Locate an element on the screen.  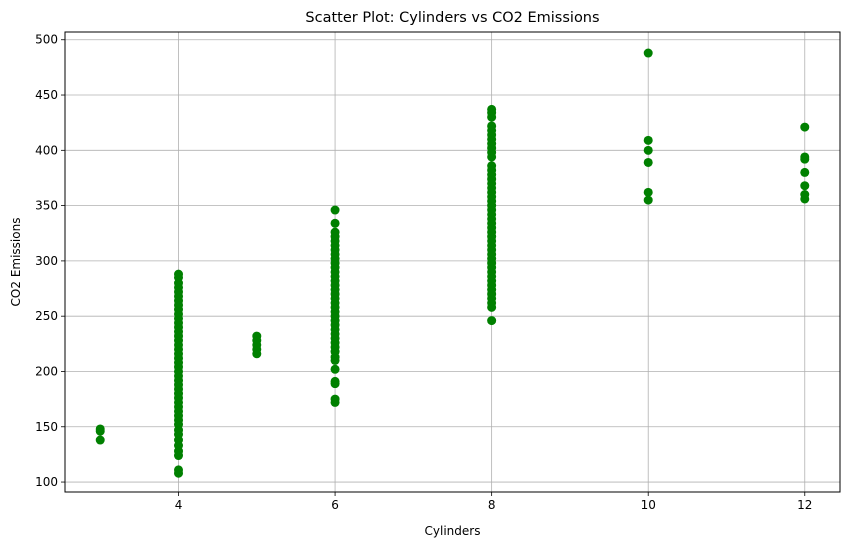
y-tick-label: 150 is located at coordinates (46, 427).